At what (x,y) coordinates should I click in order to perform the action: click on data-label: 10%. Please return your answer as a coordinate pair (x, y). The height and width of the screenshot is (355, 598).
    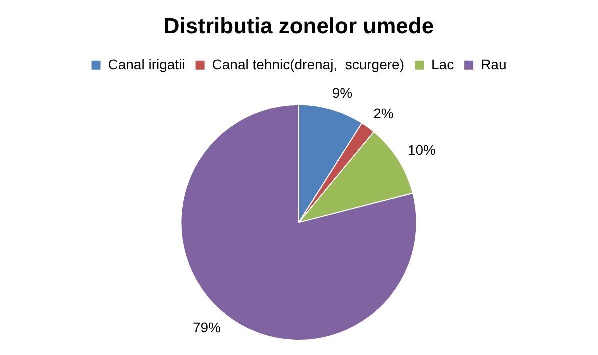
    Looking at the image, I should click on (422, 150).